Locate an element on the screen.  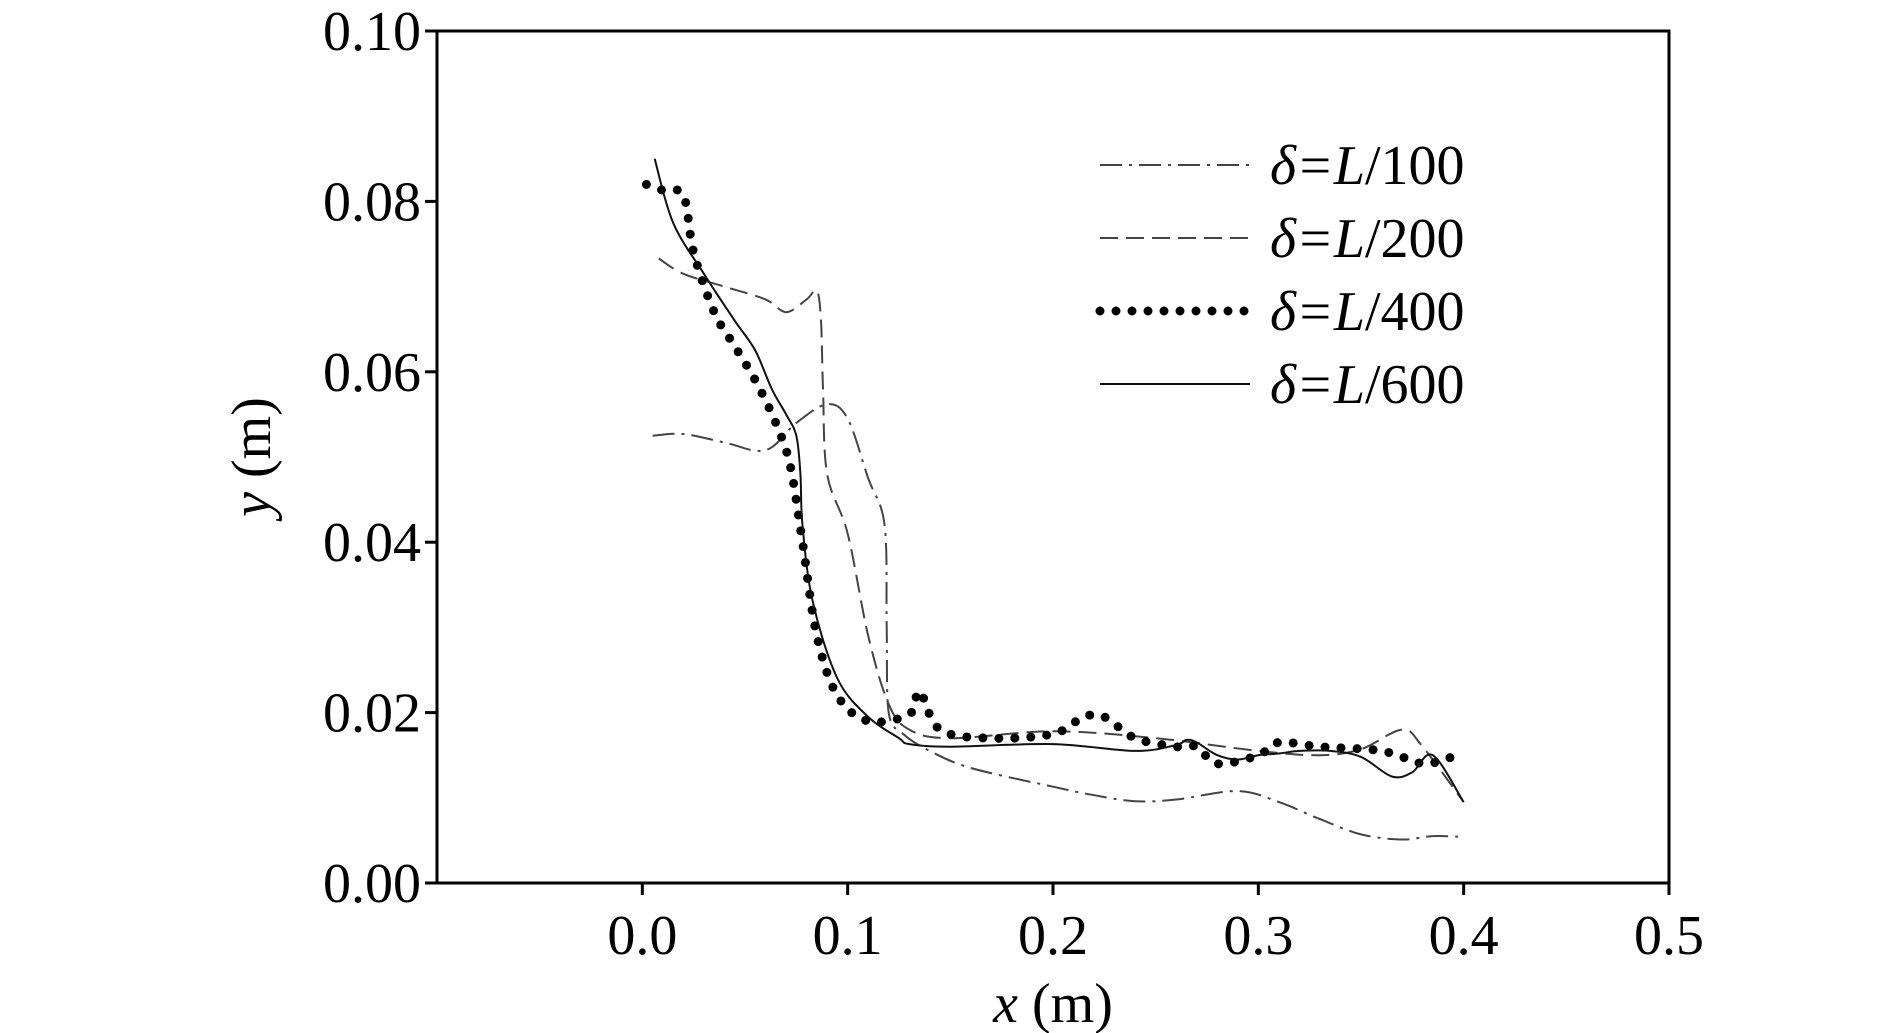
y-tick-label: 0.08 is located at coordinates (372, 202).